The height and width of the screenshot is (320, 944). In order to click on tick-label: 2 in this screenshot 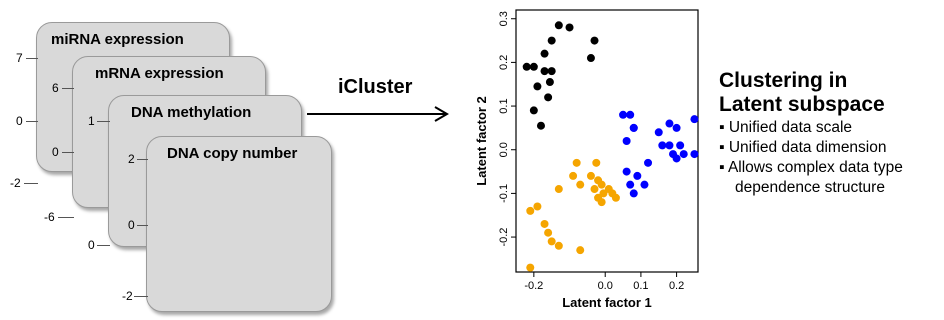, I will do `click(131, 159)`.